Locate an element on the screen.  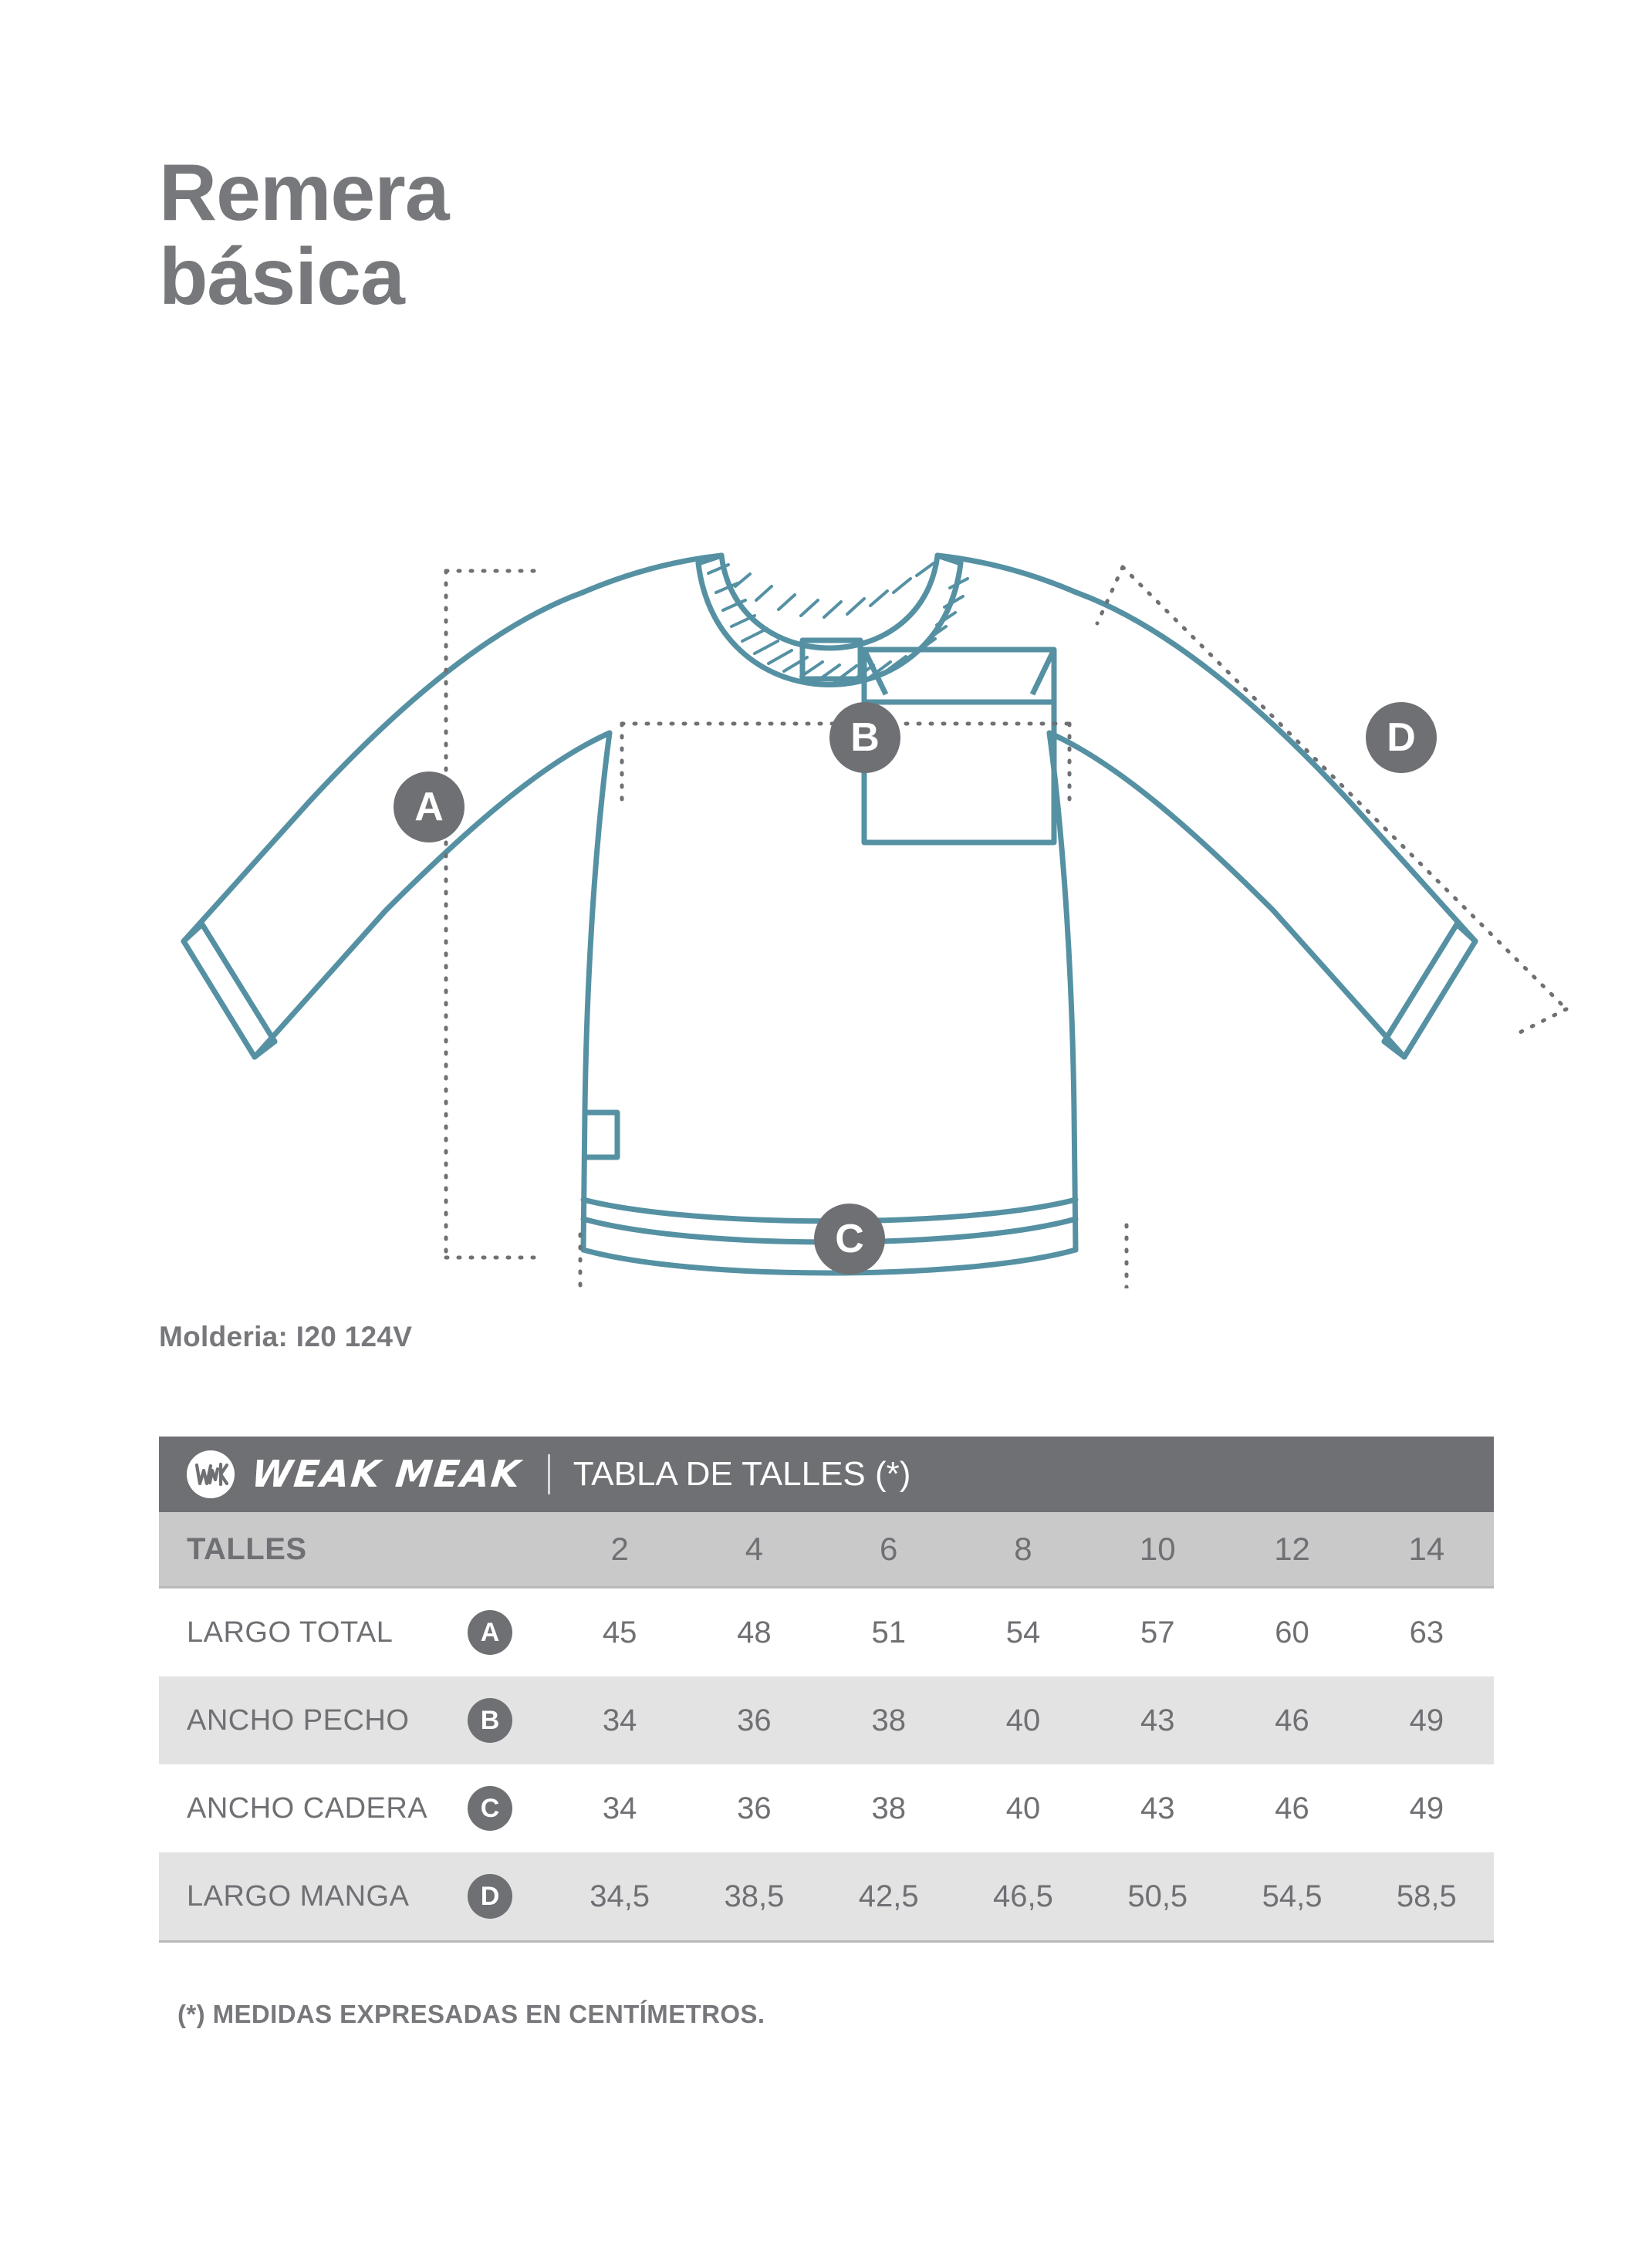
row-badge-b: B is located at coordinates (490, 1720).